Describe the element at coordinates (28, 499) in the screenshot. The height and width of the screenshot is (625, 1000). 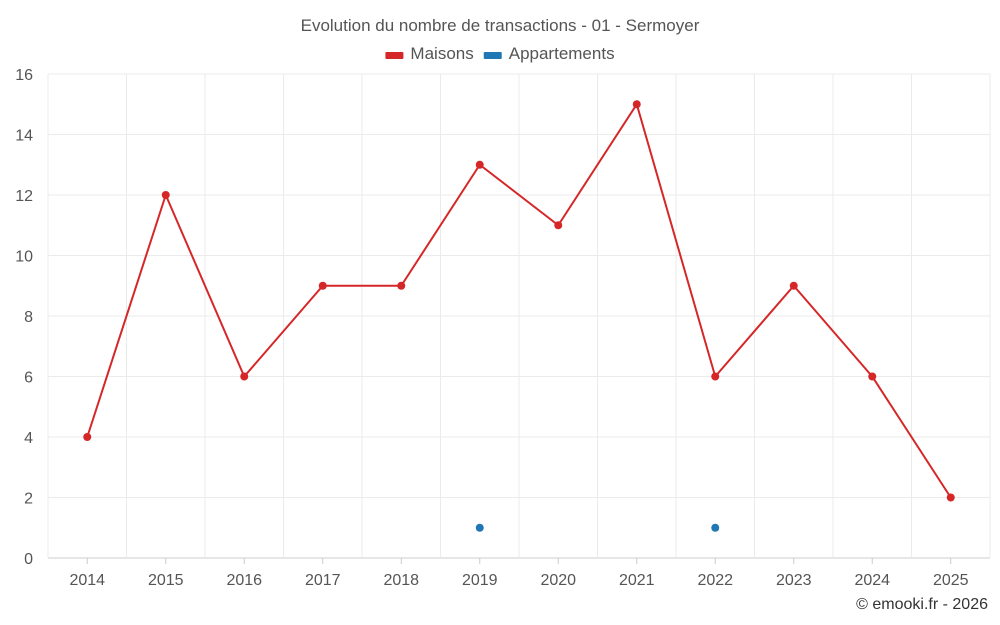
I see `y-tick-label: 2` at that location.